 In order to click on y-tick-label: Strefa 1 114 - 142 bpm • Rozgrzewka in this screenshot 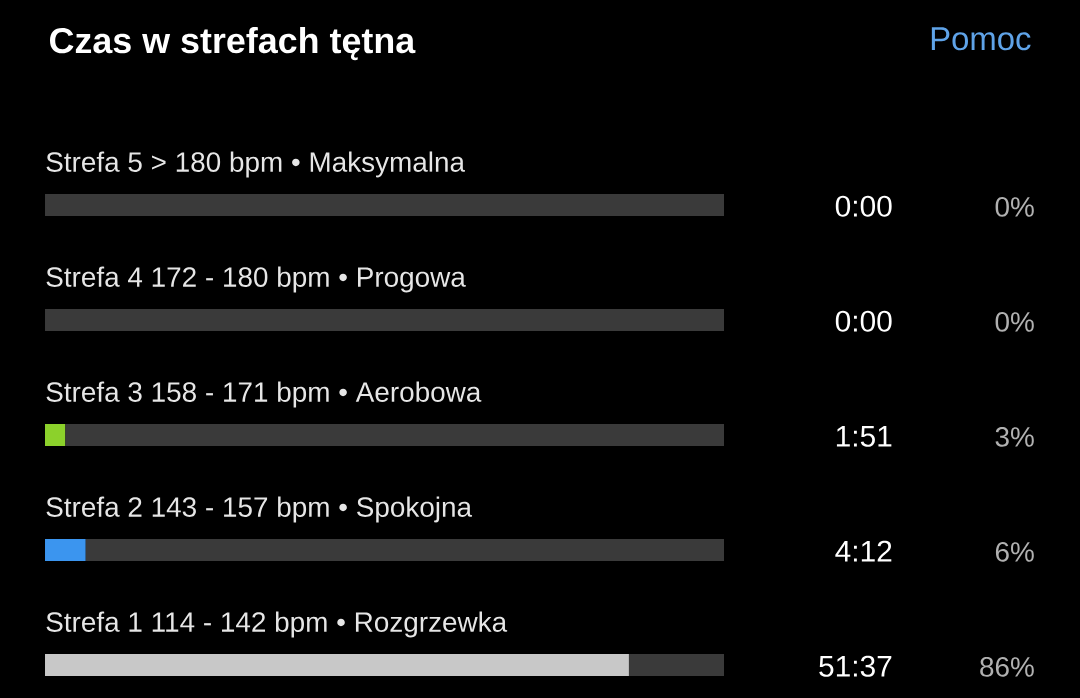, I will do `click(277, 624)`.